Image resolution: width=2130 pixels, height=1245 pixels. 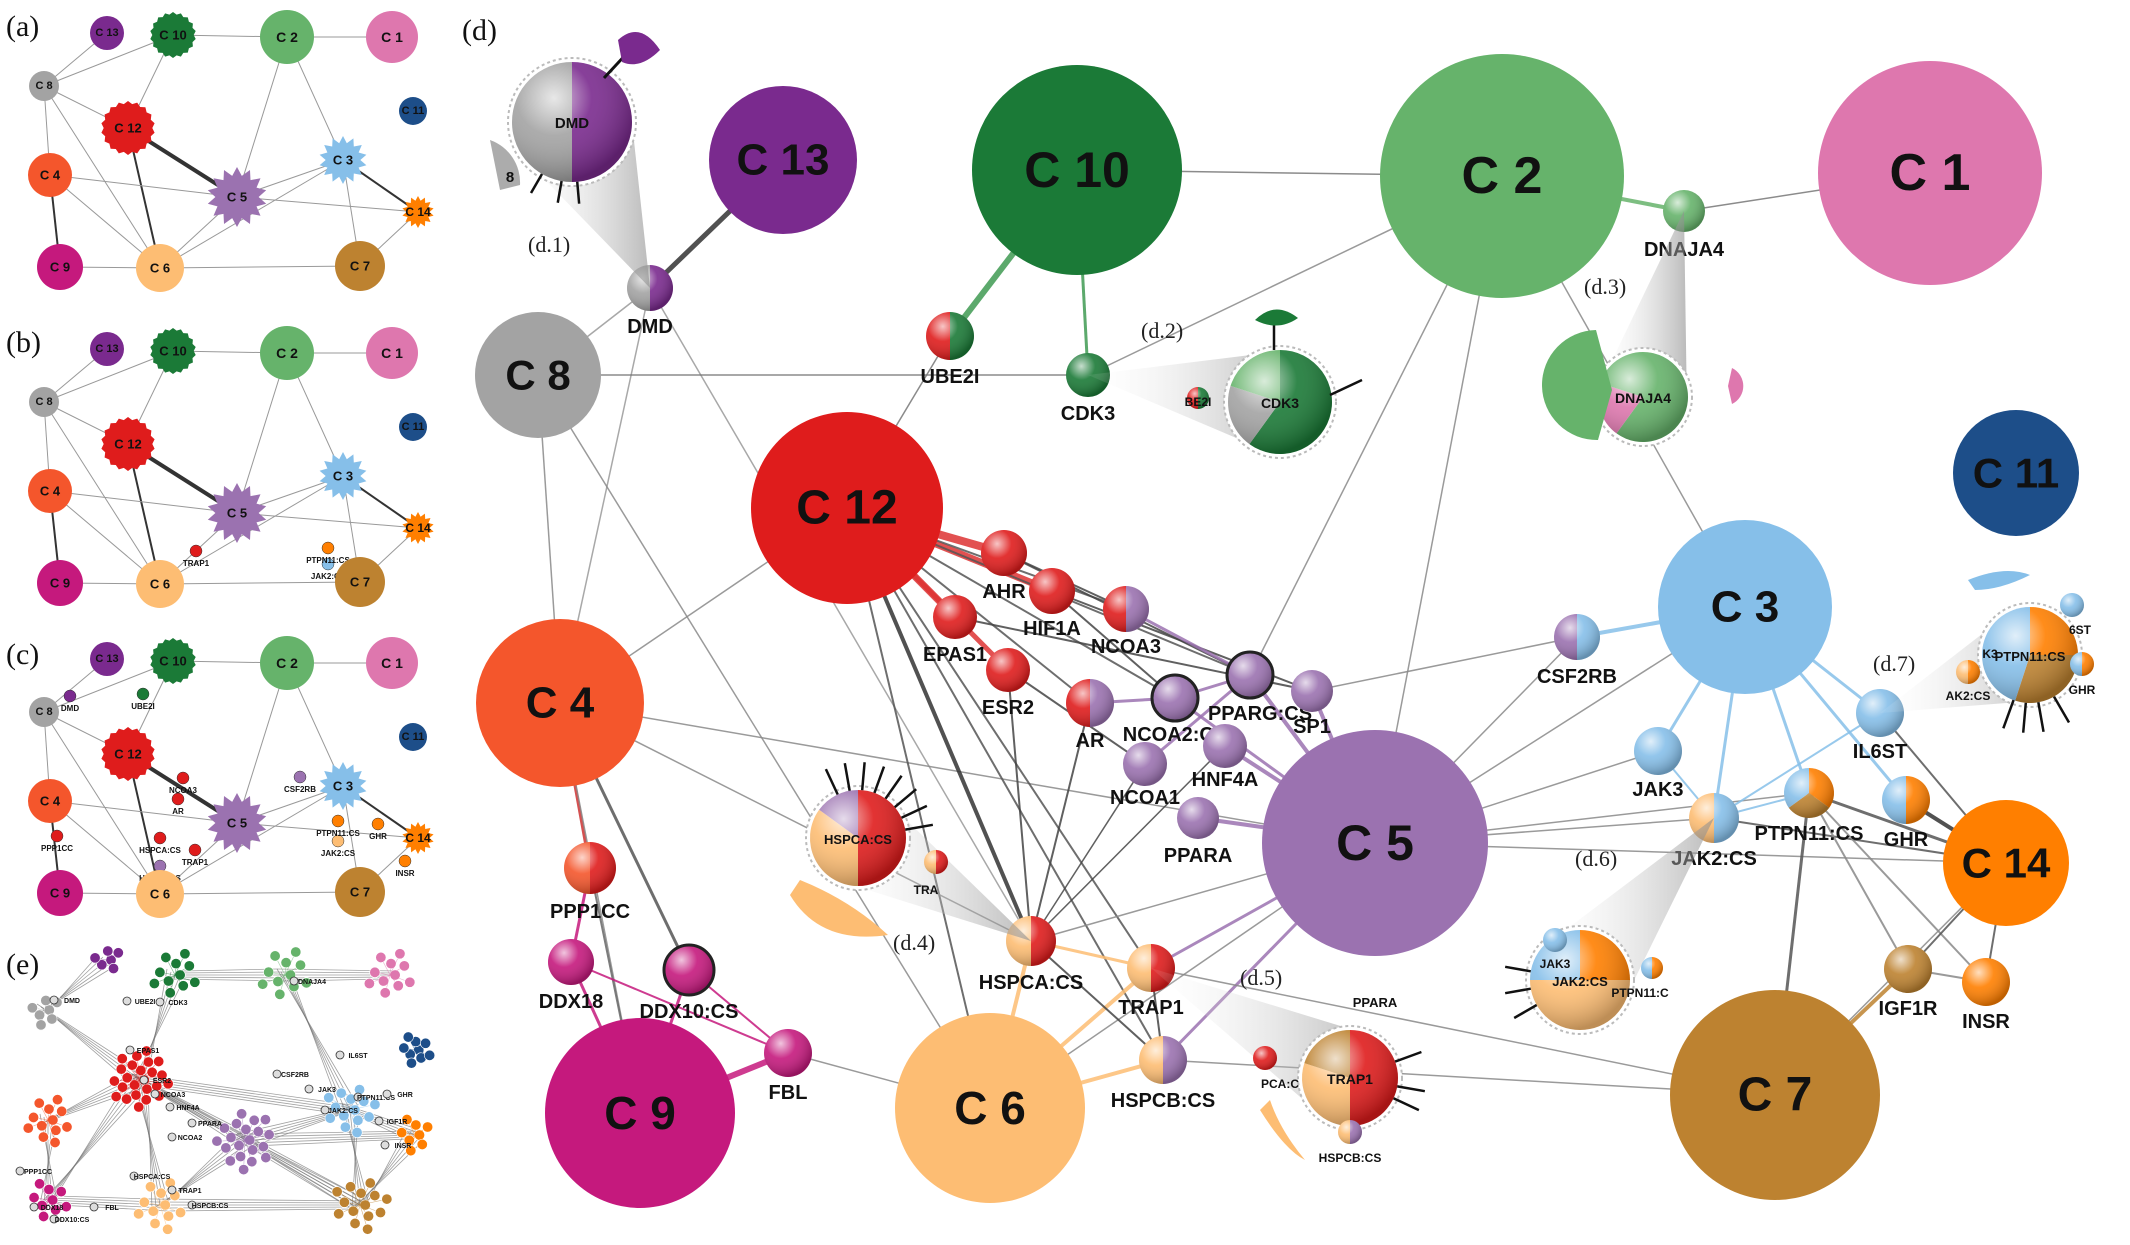 What do you see at coordinates (195, 862) in the screenshot?
I see `mini-gene-label: TRAP1` at bounding box center [195, 862].